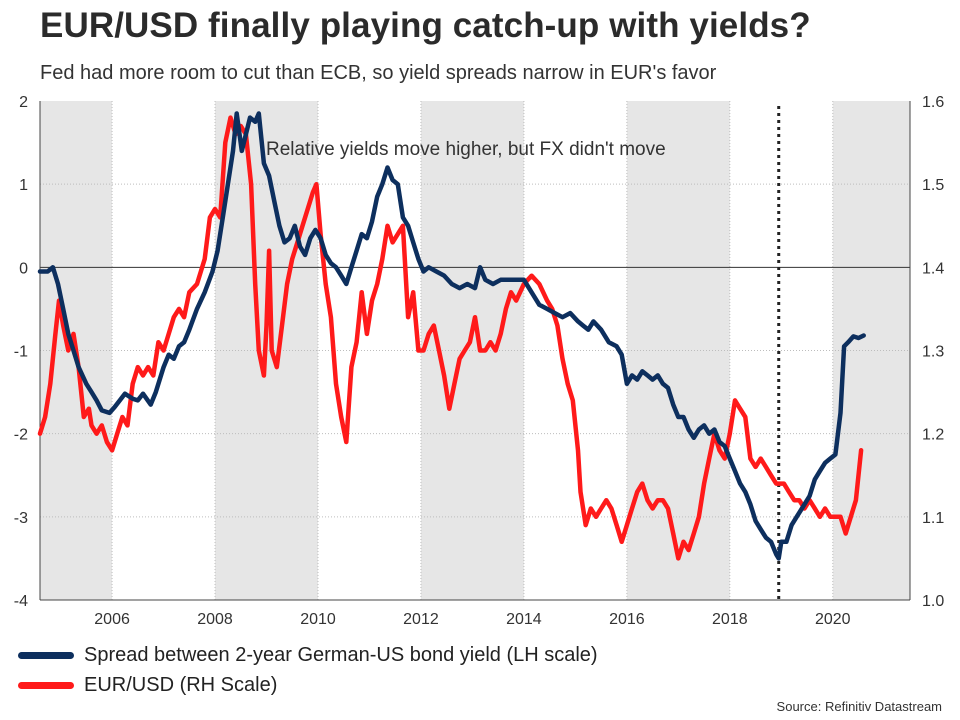 The height and width of the screenshot is (720, 960). I want to click on x-tick-label-1: 2008, so click(215, 619).